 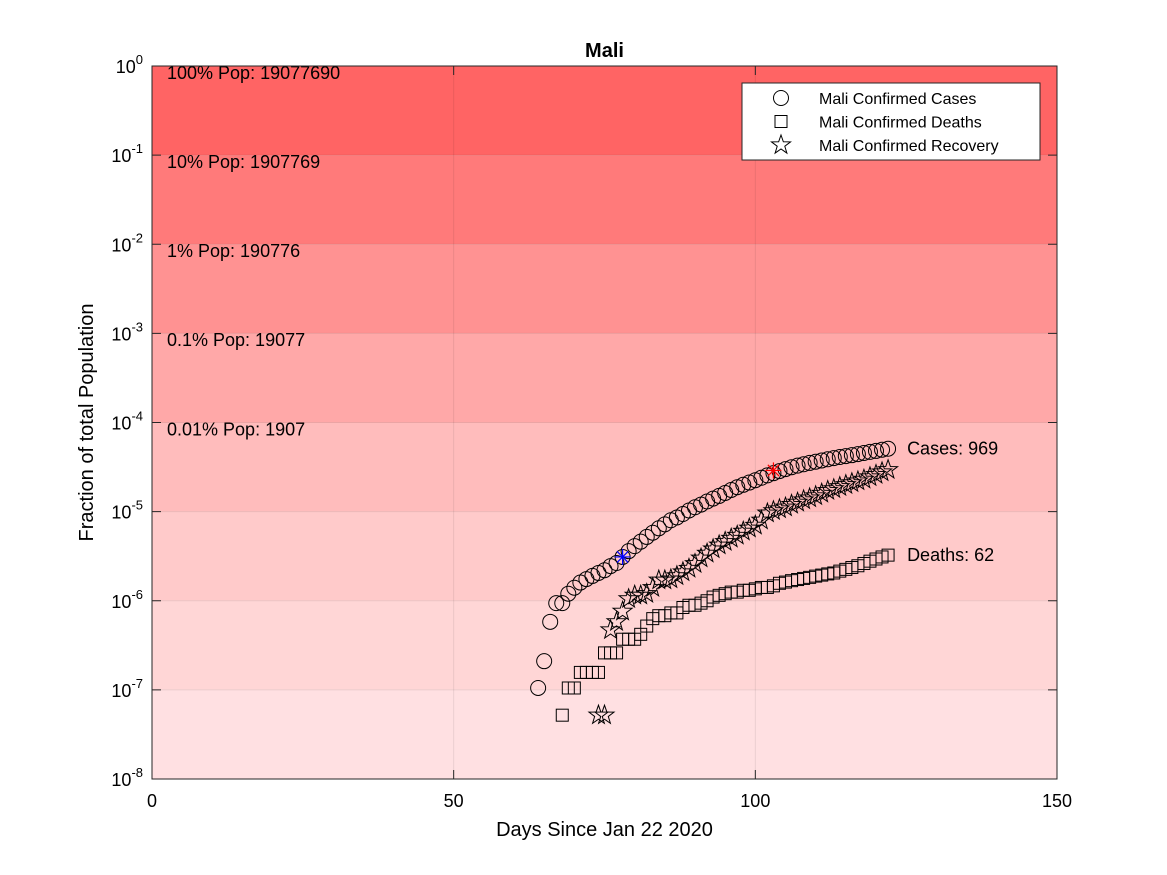 I want to click on population-band-label: 0.01% Pop: 1907, so click(x=236, y=429).